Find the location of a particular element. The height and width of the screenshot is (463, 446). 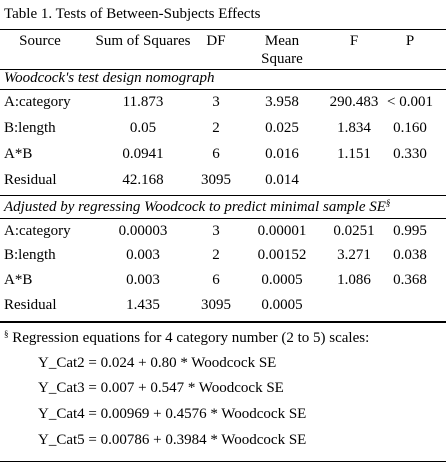

equation: Y_Cat5 = 0.00786 + 0.3984 * Woodcock SE is located at coordinates (172, 440).